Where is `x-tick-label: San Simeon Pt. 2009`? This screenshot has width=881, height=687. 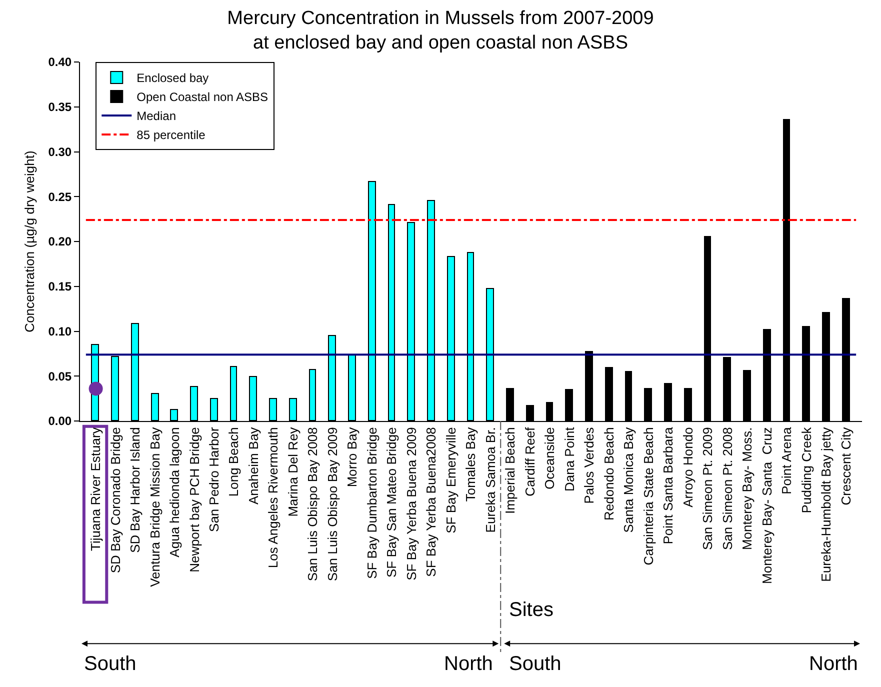
x-tick-label: San Simeon Pt. 2009 is located at coordinates (708, 488).